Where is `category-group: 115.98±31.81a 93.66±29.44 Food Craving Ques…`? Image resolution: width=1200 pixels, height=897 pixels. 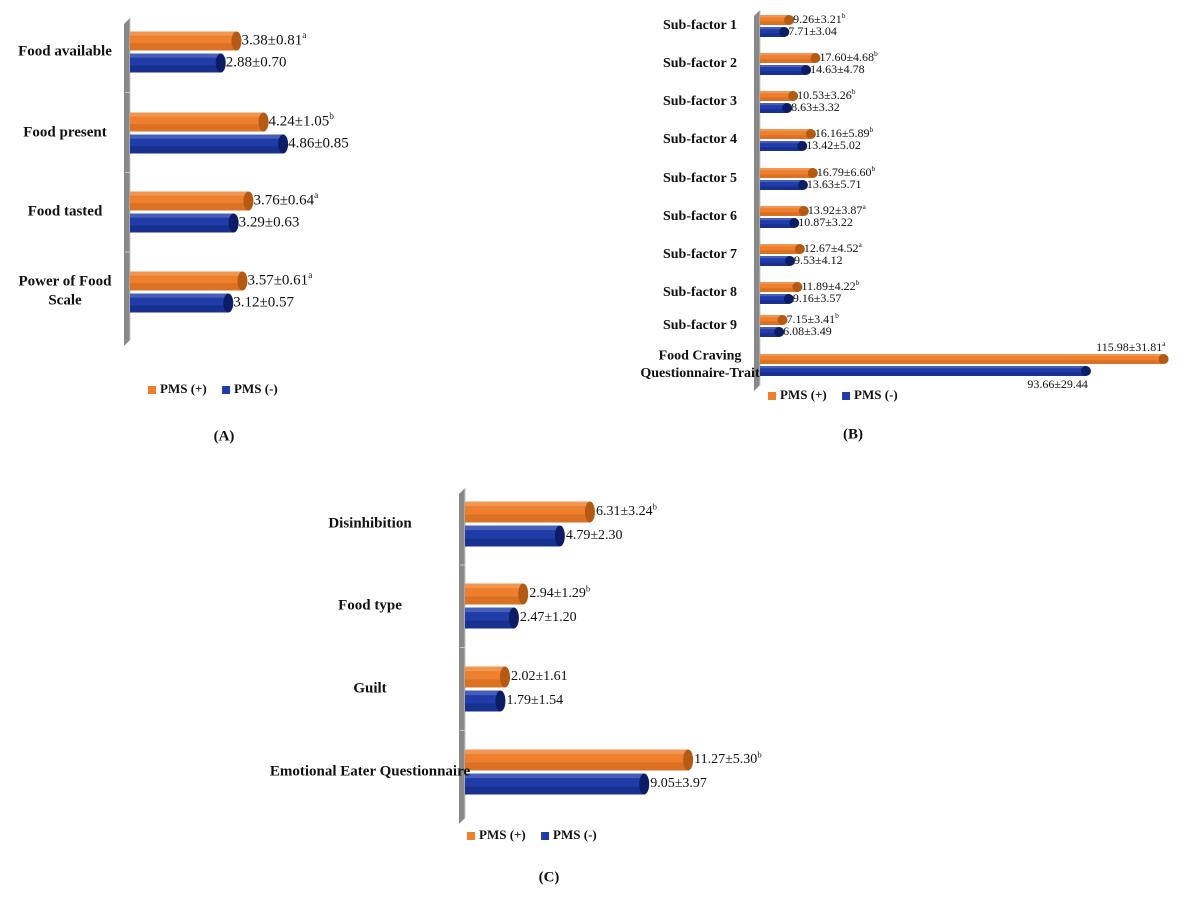
category-group: 115.98±31.81a 93.66±29.44 Food Craving Ques… is located at coordinates (904, 365).